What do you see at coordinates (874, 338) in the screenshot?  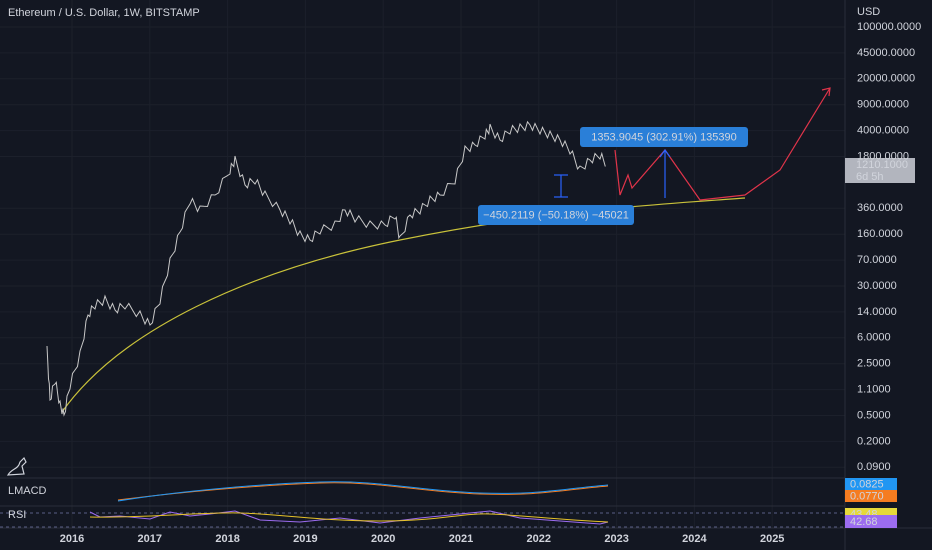 I see `price-tick-label: 6.0000` at bounding box center [874, 338].